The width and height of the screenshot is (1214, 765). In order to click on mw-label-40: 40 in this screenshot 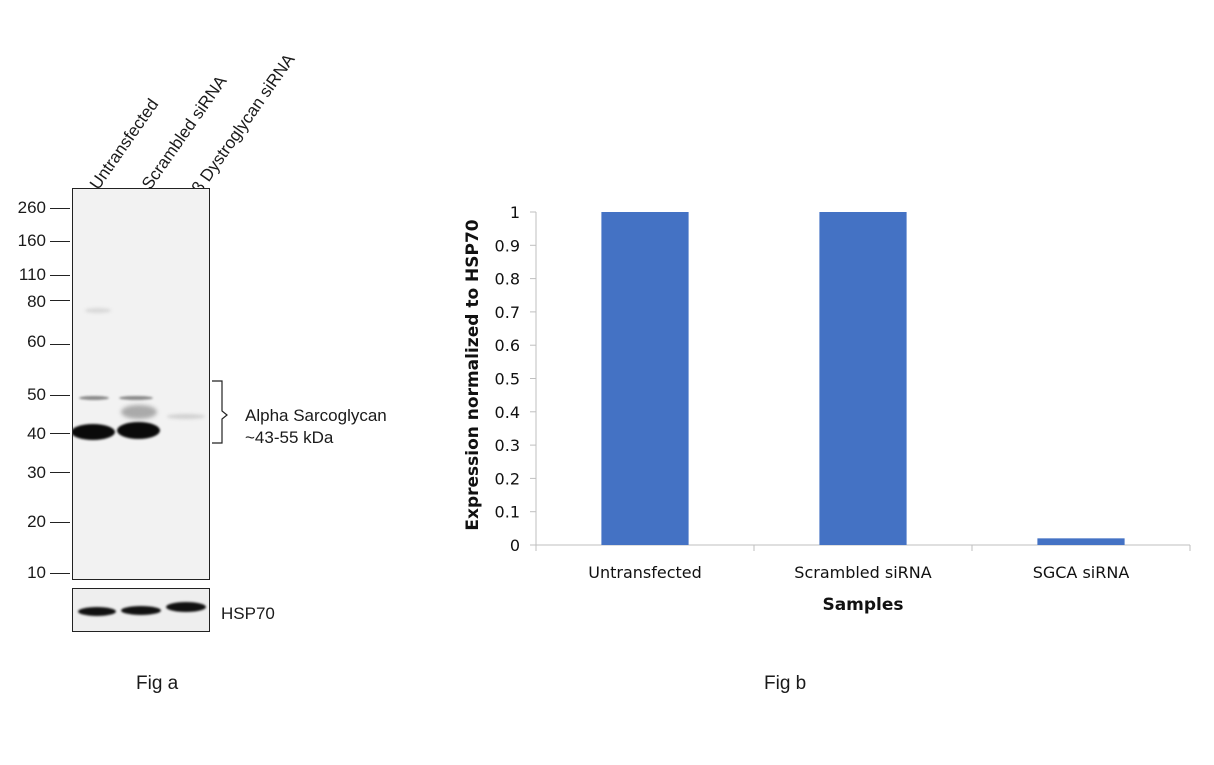, I will do `click(36, 433)`.